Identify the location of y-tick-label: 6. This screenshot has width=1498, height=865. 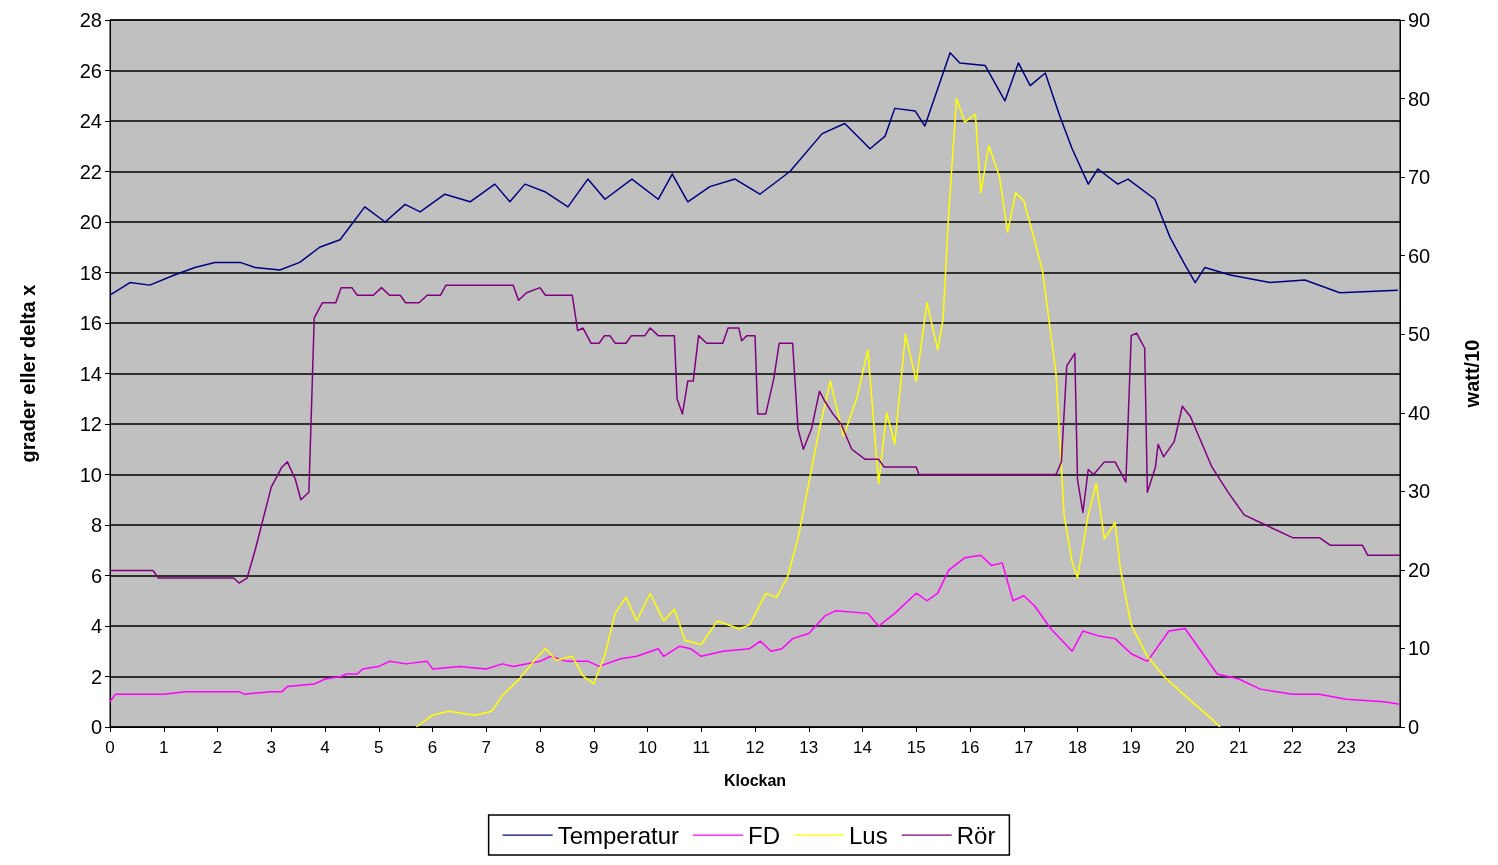
(96, 575).